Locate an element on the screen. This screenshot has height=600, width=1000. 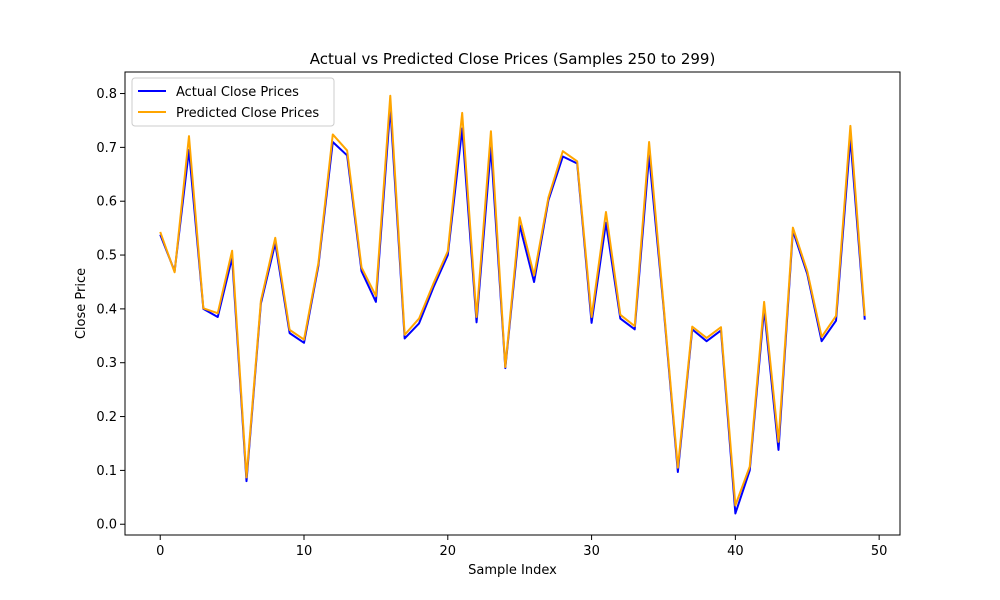
y-axis-label: Close Price is located at coordinates (81, 303).